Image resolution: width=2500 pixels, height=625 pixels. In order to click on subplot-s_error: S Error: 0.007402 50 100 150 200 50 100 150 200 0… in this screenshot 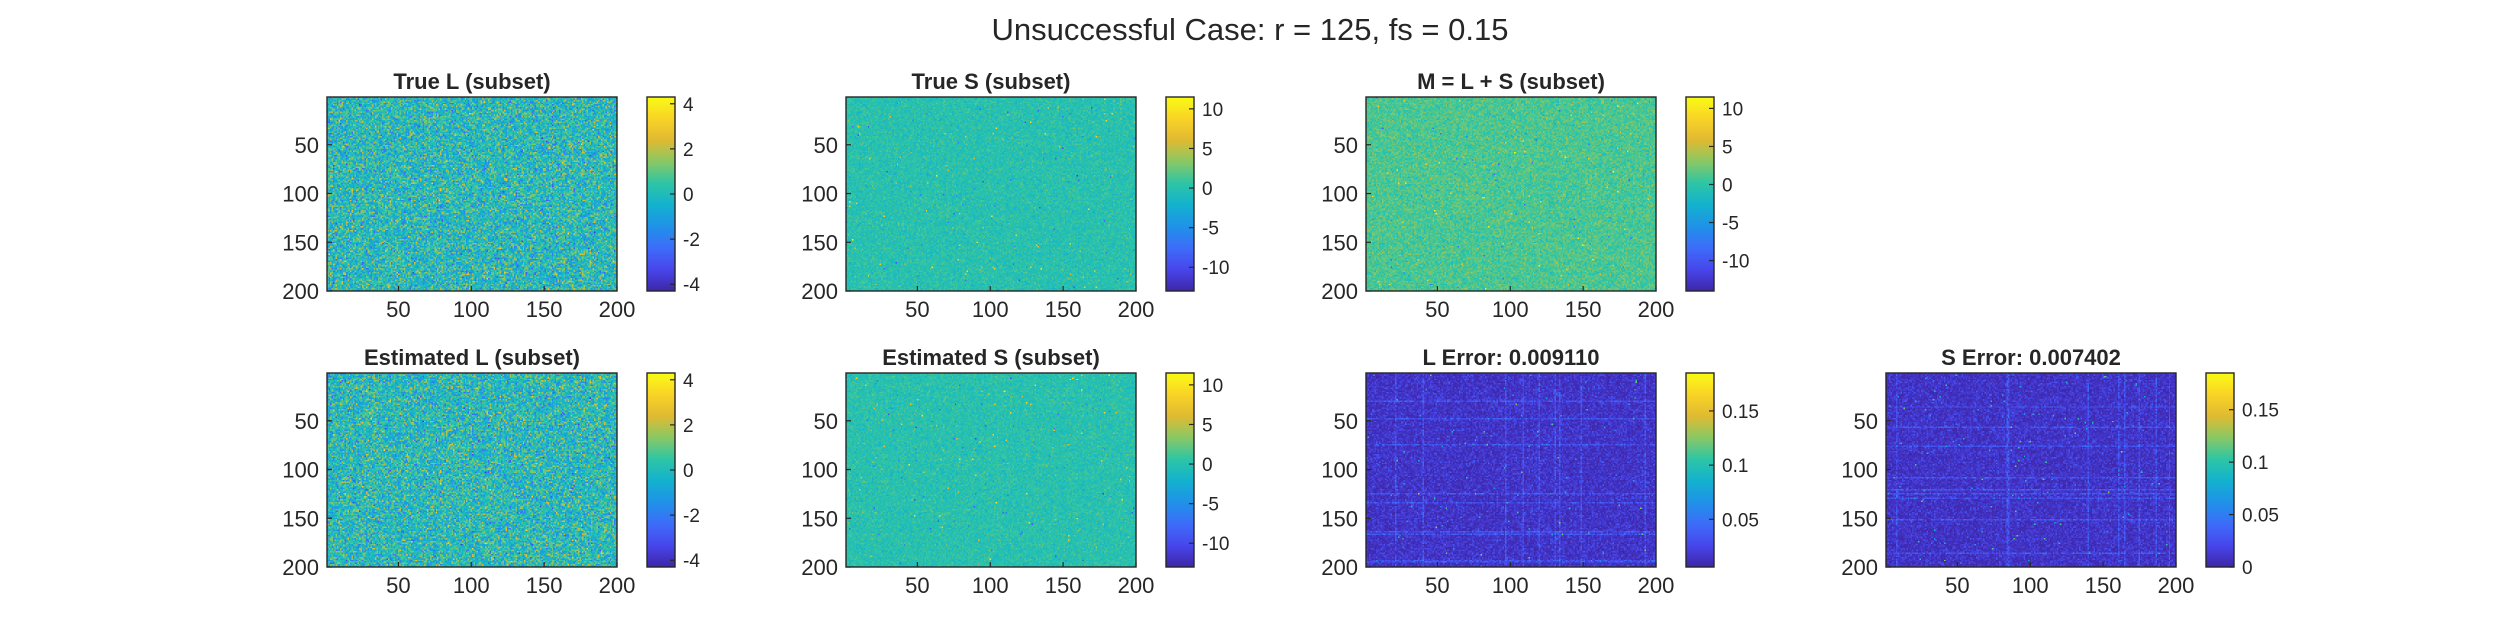, I will do `click(2060, 471)`.